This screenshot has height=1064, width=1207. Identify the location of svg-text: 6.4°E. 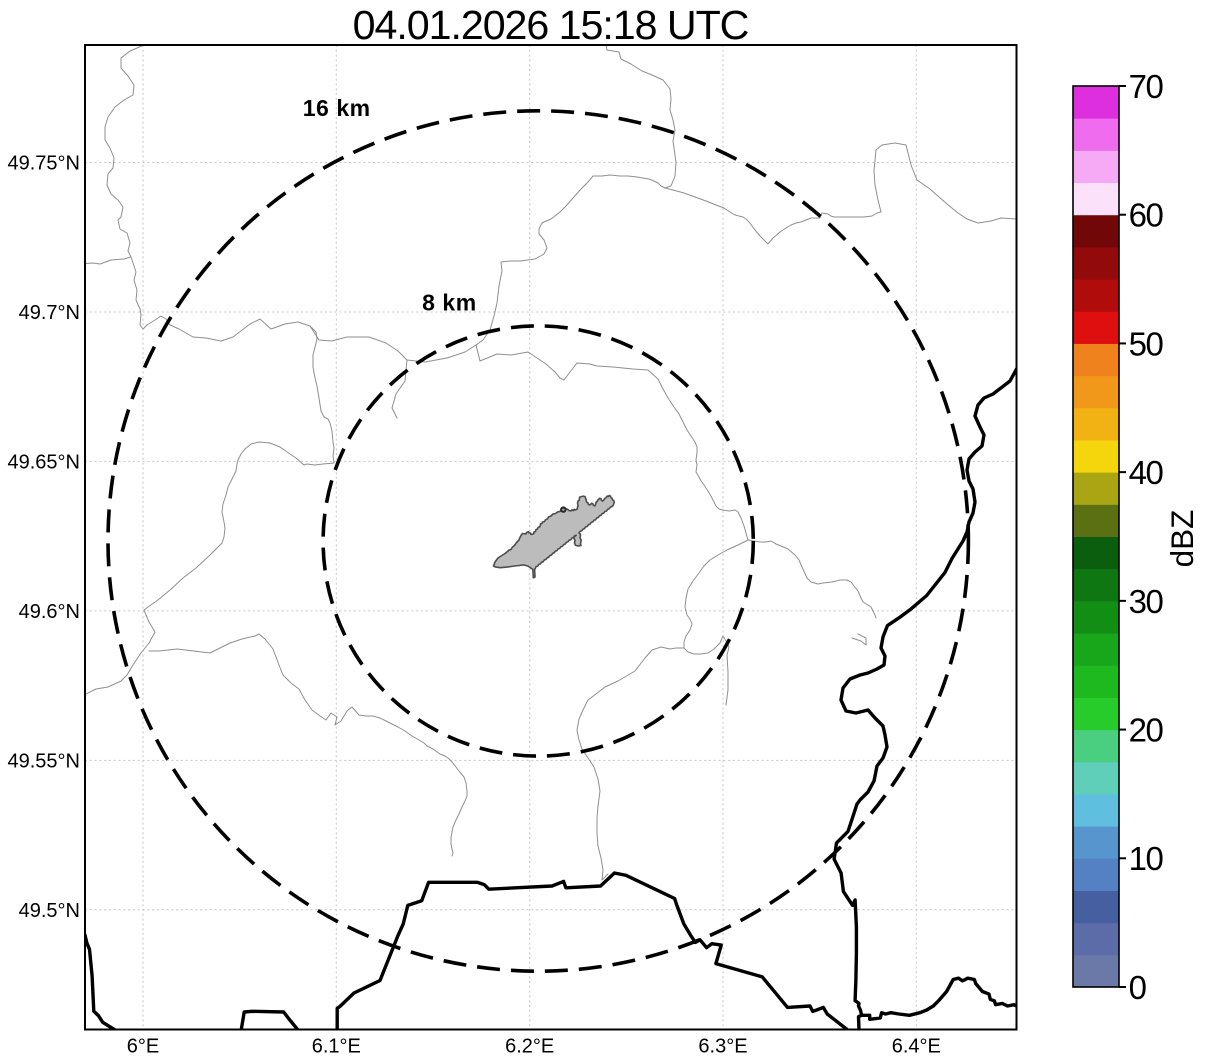
(916, 1047).